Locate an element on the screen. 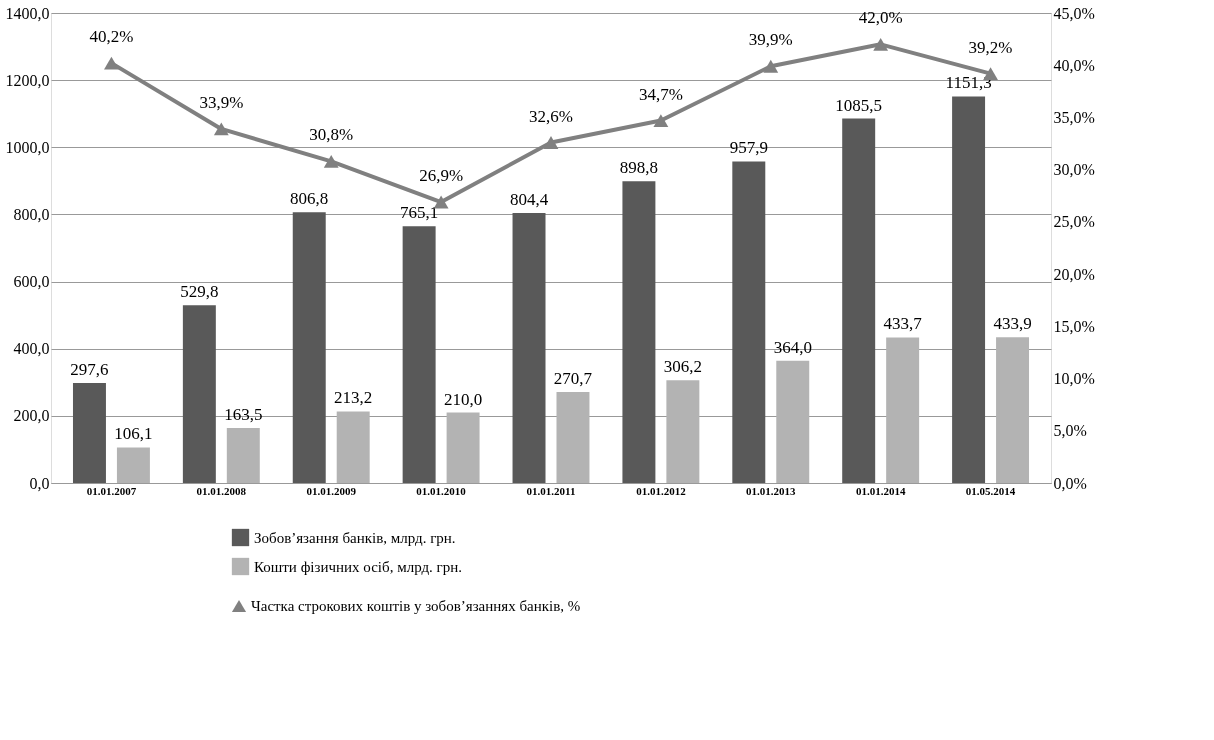 The width and height of the screenshot is (1214, 740). x-tick-label: 01.01.2008 is located at coordinates (221, 490).